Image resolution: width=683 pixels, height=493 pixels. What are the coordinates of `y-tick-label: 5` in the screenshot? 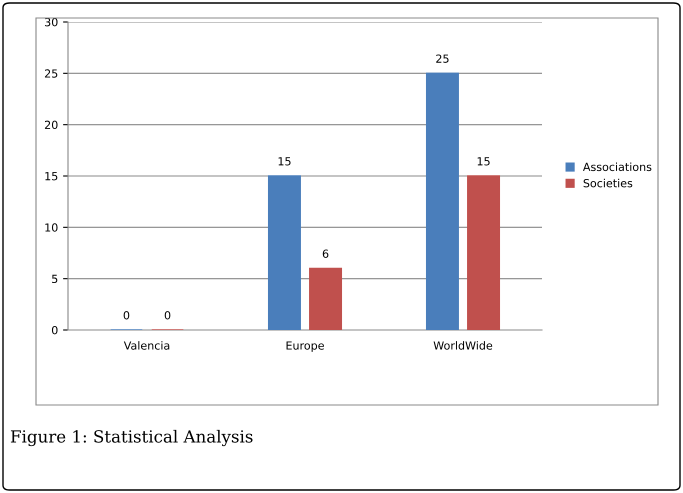 It's located at (55, 279).